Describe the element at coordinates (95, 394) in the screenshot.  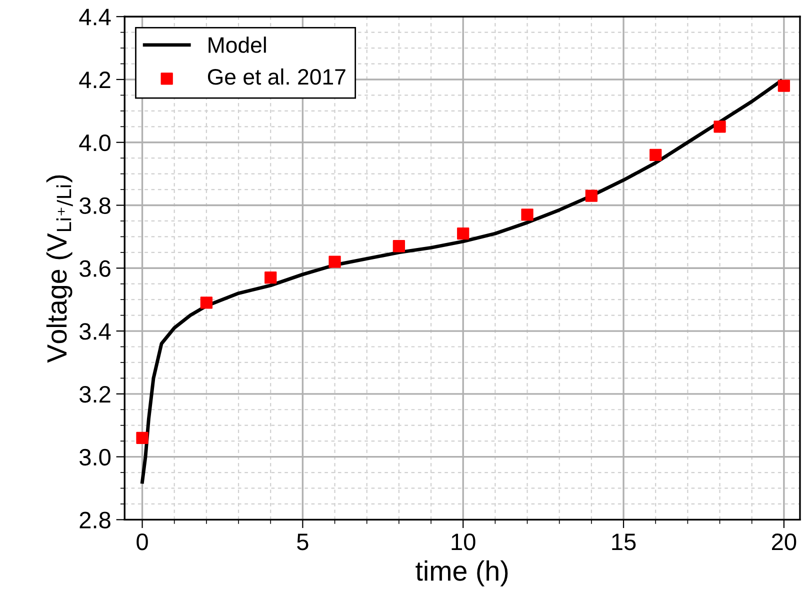
I see `y-tick-label: 3.2` at that location.